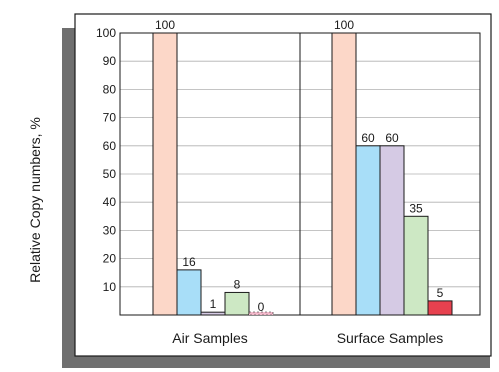 This screenshot has width=499, height=372. Describe the element at coordinates (261, 307) in the screenshot. I see `data-label-0-4: 0` at that location.